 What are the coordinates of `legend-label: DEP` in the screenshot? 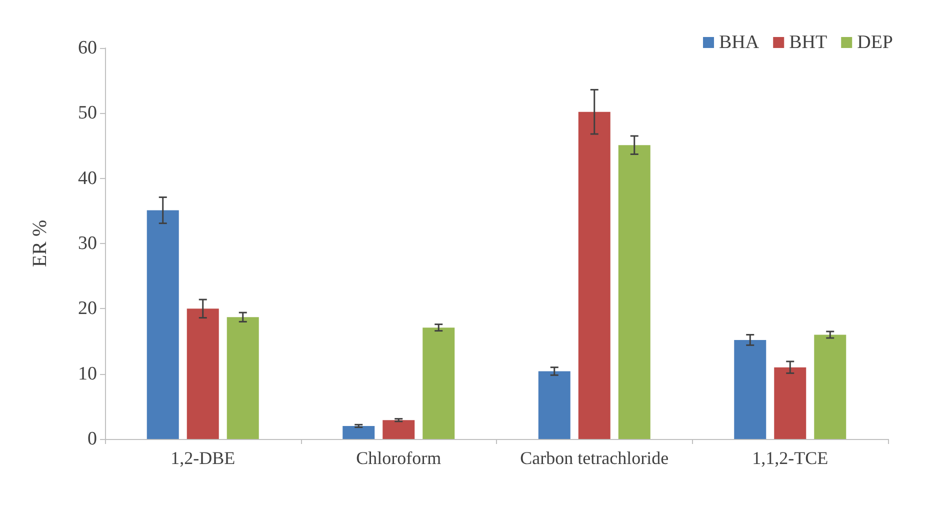 It's located at (875, 42).